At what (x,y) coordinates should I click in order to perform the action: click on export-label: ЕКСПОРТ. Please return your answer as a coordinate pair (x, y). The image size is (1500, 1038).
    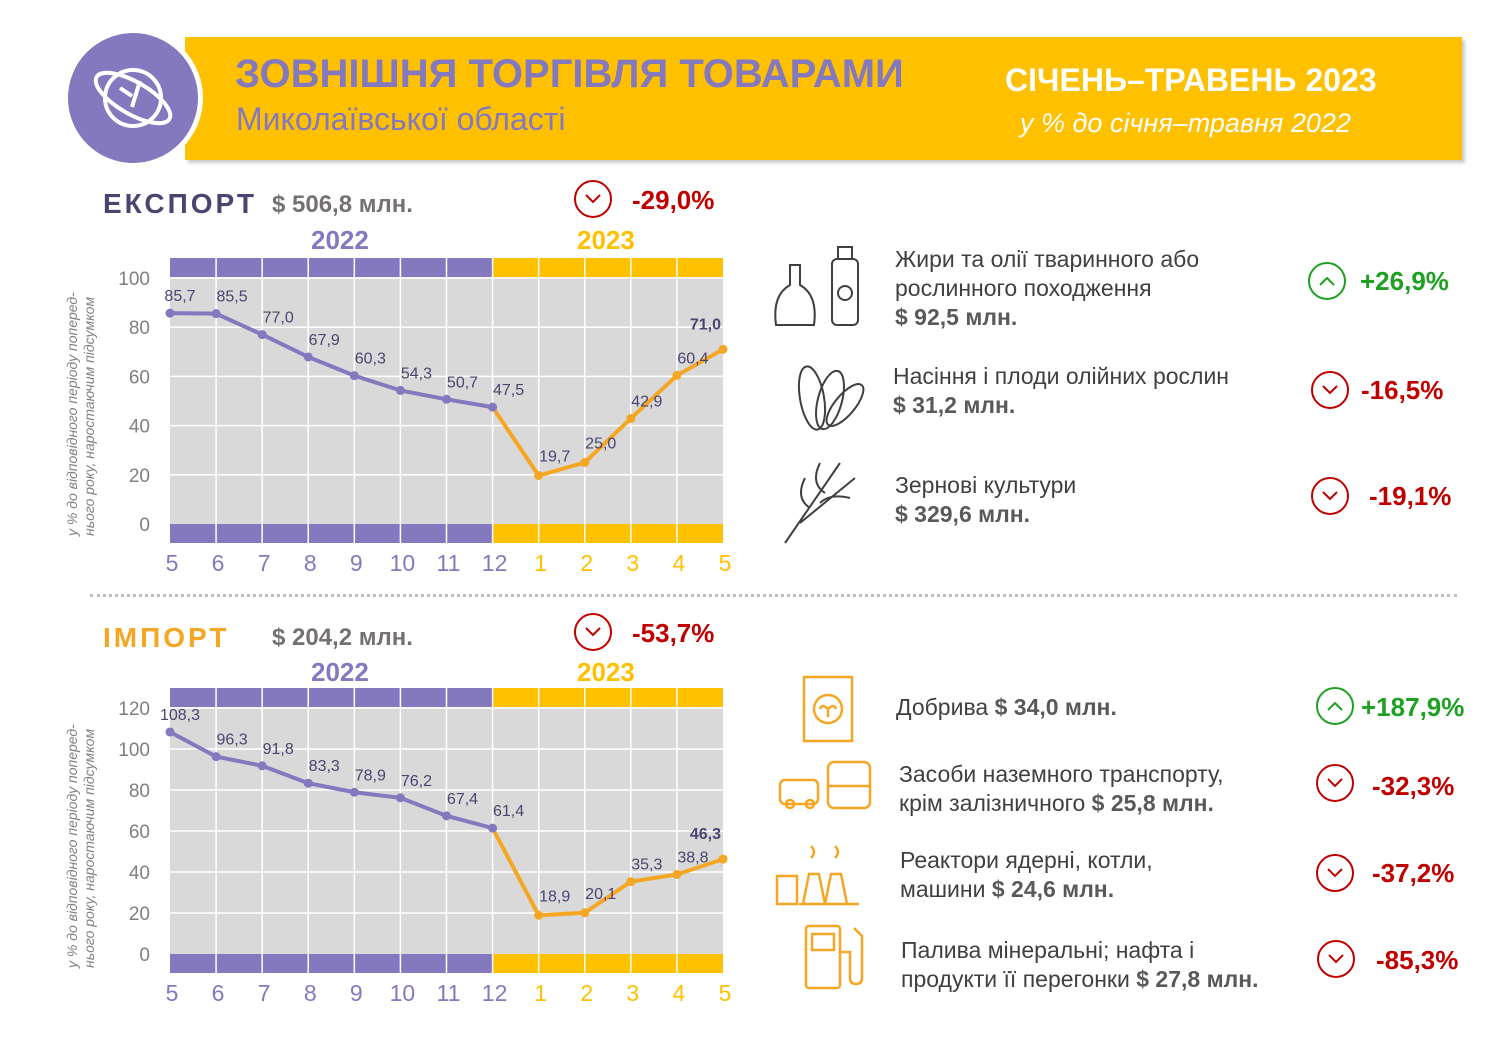
    Looking at the image, I should click on (180, 203).